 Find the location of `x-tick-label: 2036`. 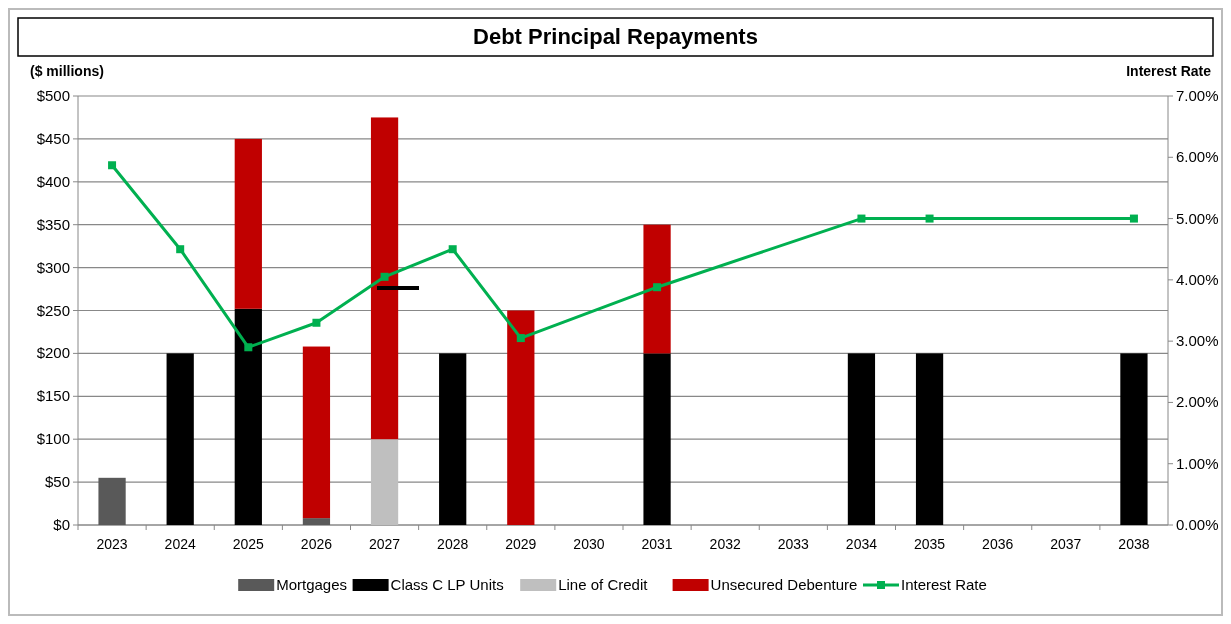

x-tick-label: 2036 is located at coordinates (998, 544).